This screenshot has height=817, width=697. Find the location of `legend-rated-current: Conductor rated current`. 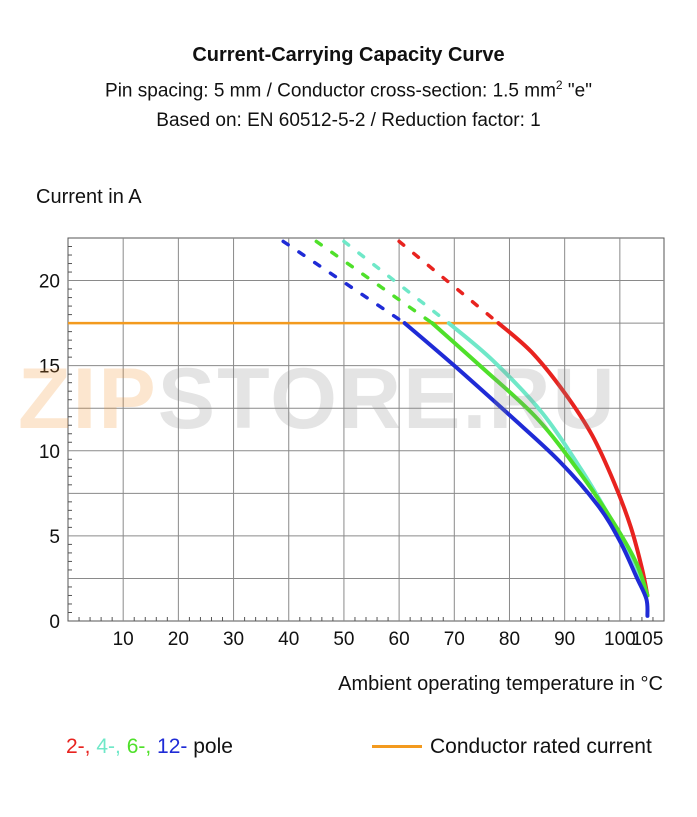

legend-rated-current: Conductor rated current is located at coordinates (512, 747).